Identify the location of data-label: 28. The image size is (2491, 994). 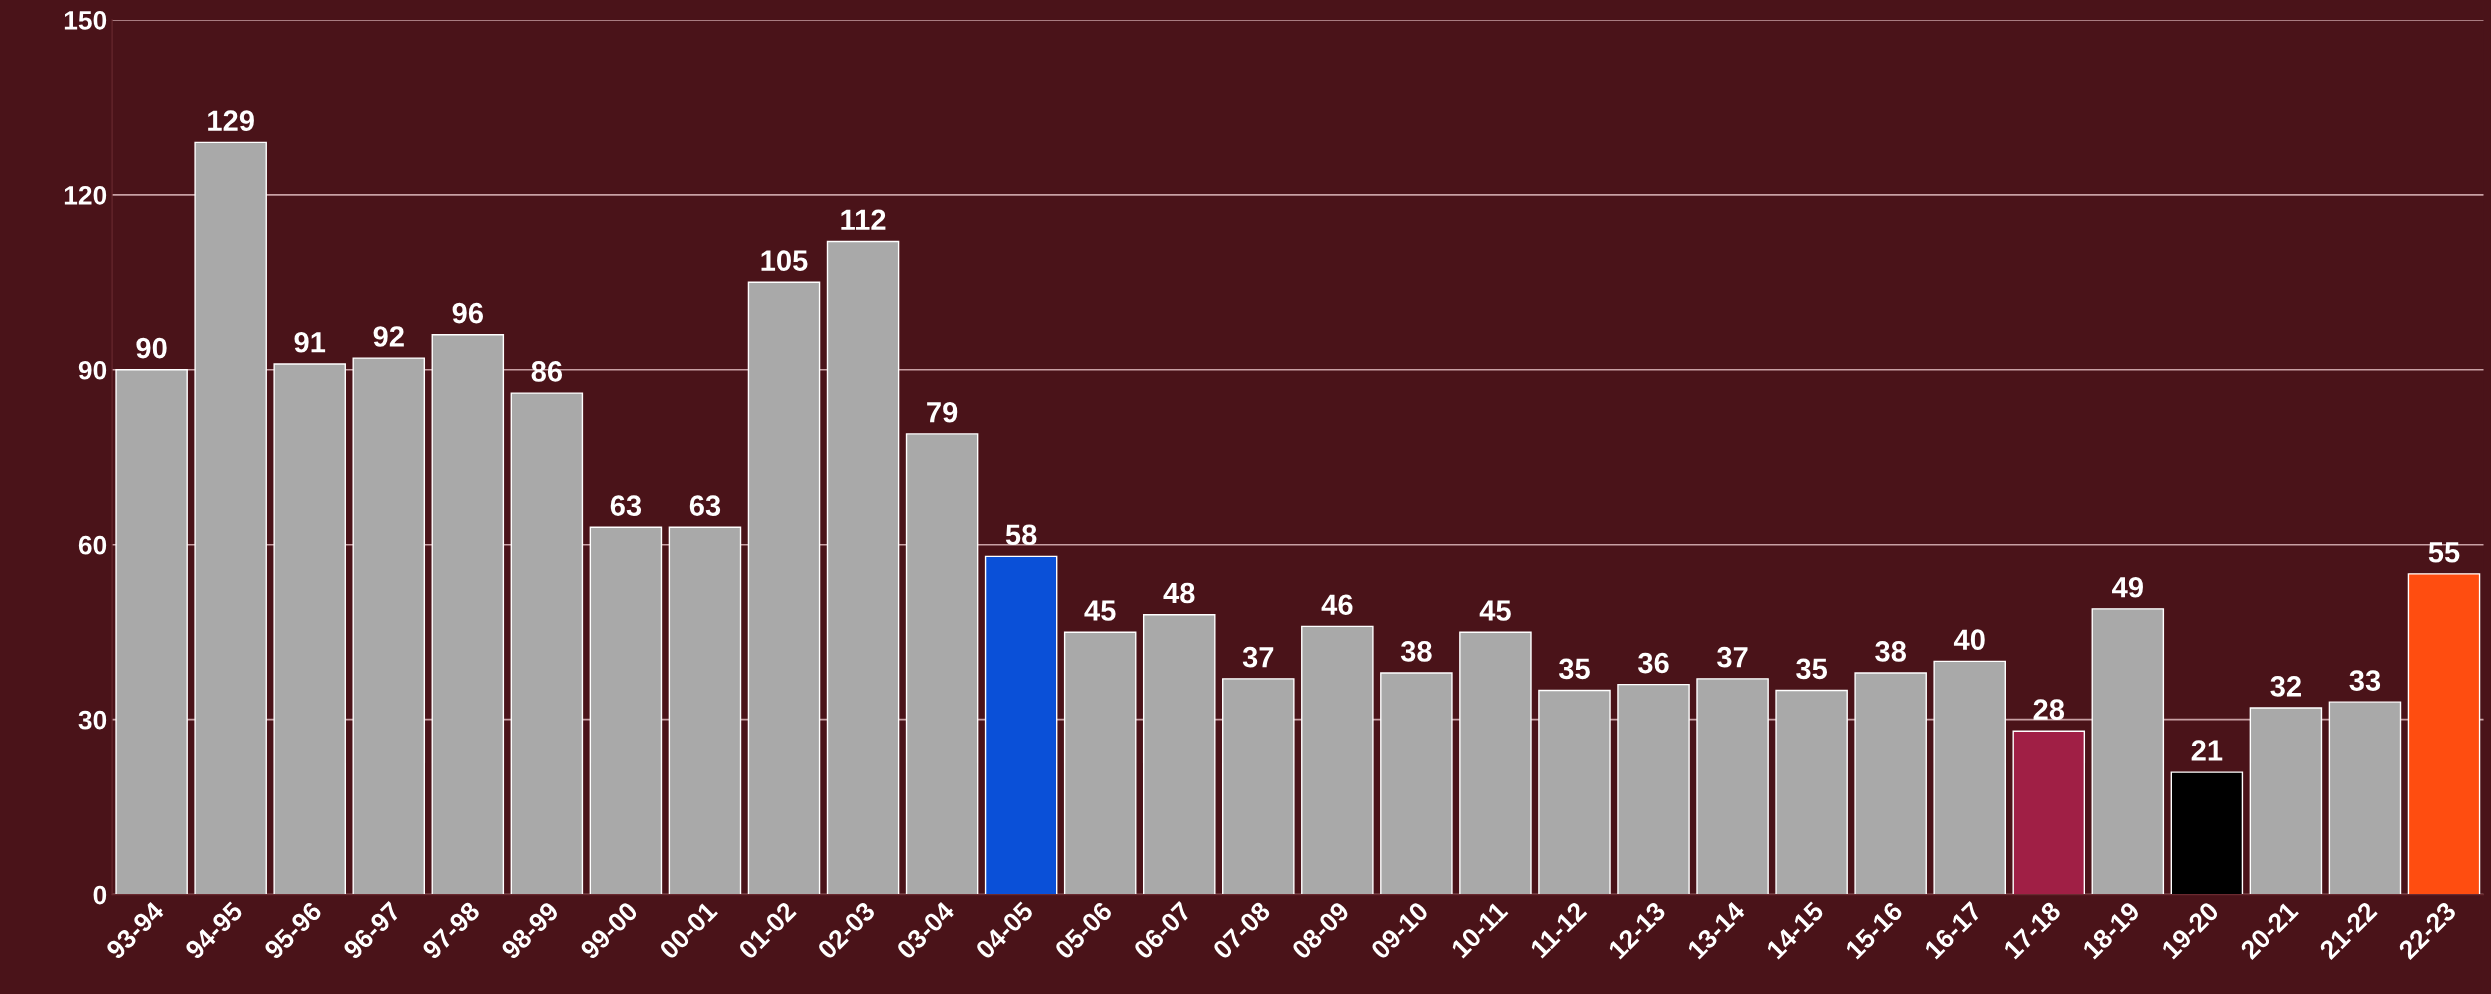
(2049, 709).